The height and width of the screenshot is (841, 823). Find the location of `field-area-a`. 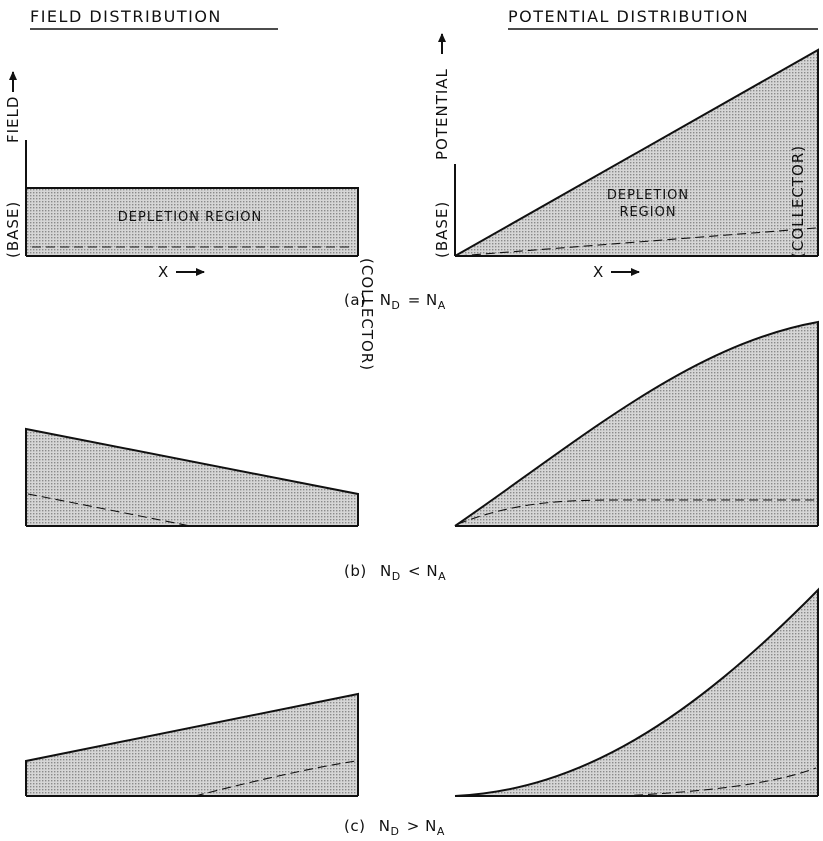

field-area-a is located at coordinates (192, 222).